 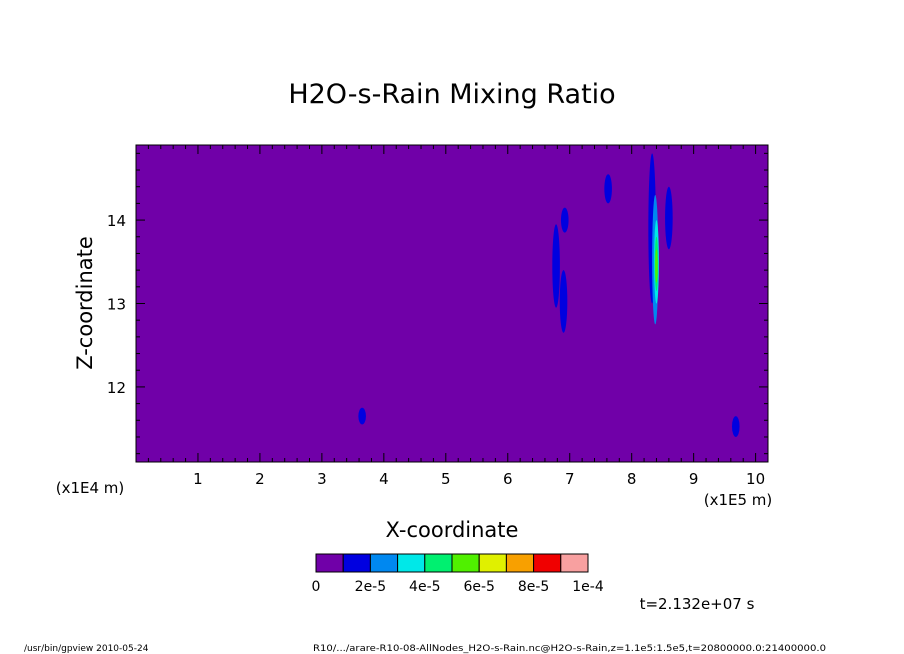 What do you see at coordinates (632, 479) in the screenshot?
I see `x-tick-label: 8` at bounding box center [632, 479].